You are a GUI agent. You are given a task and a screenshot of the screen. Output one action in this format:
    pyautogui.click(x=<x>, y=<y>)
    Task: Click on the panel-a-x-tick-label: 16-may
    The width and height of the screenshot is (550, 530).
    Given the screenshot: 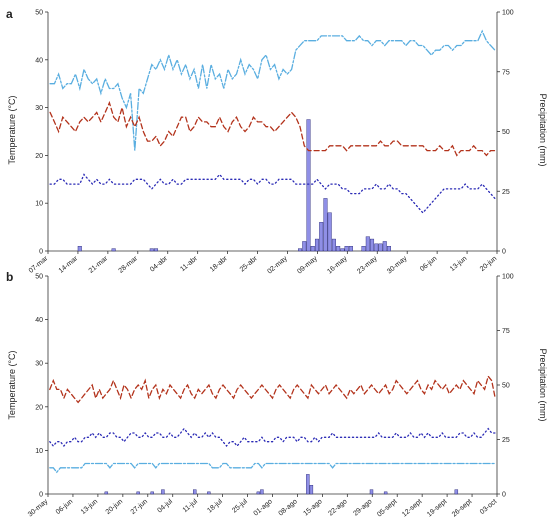 What is the action you would take?
    pyautogui.click(x=337, y=265)
    